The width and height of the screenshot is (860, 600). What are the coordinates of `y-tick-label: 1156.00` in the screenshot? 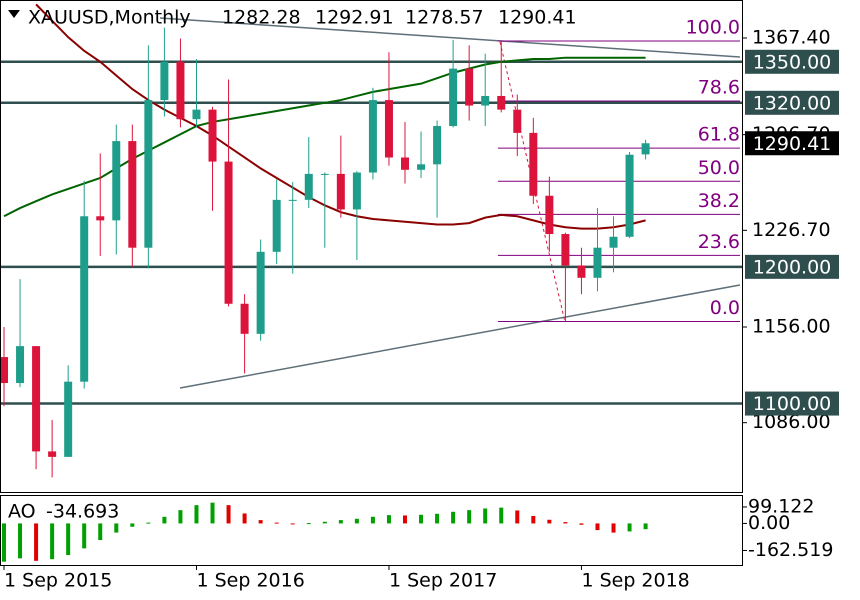 It's located at (791, 326).